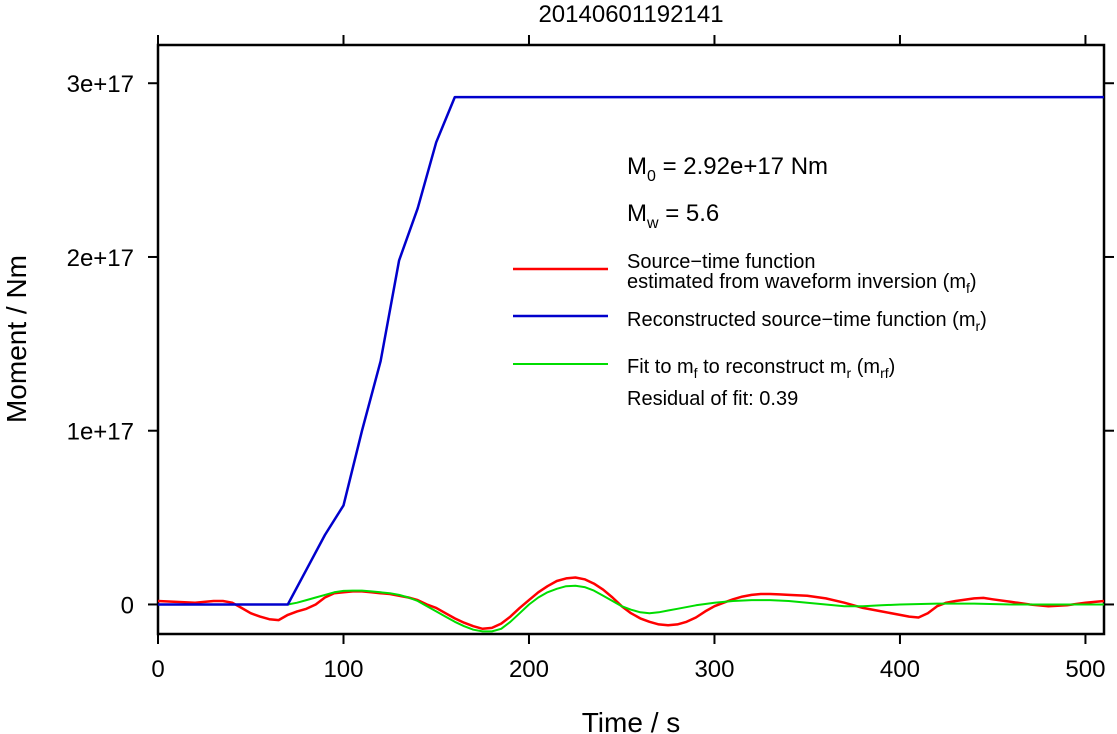 The height and width of the screenshot is (734, 1117). What do you see at coordinates (631, 720) in the screenshot?
I see `x-axis-label: Time / s` at bounding box center [631, 720].